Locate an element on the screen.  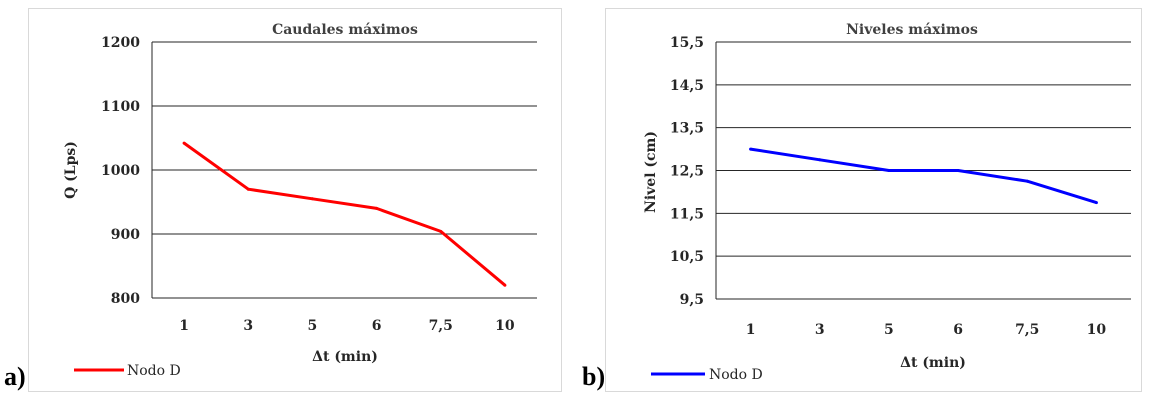
y-tick-label: 13,5 is located at coordinates (687, 129).